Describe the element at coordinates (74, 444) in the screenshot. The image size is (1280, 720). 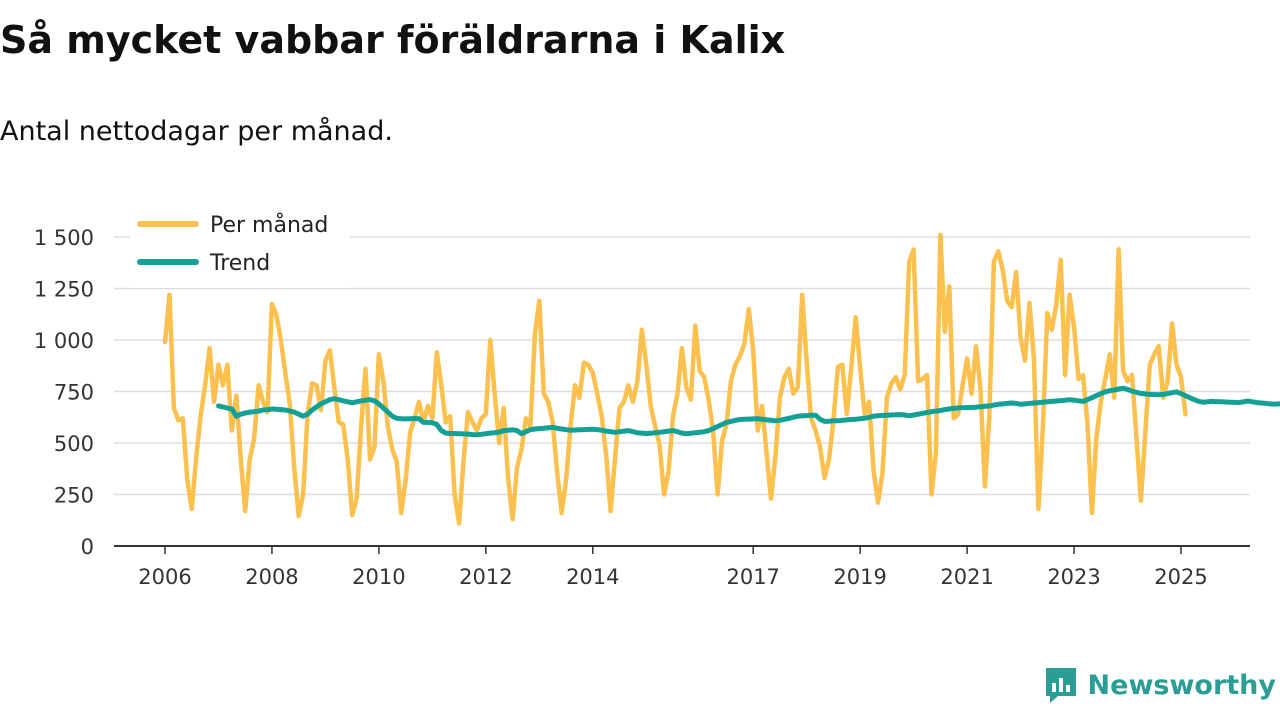
I see `y-tick-label: 500` at that location.